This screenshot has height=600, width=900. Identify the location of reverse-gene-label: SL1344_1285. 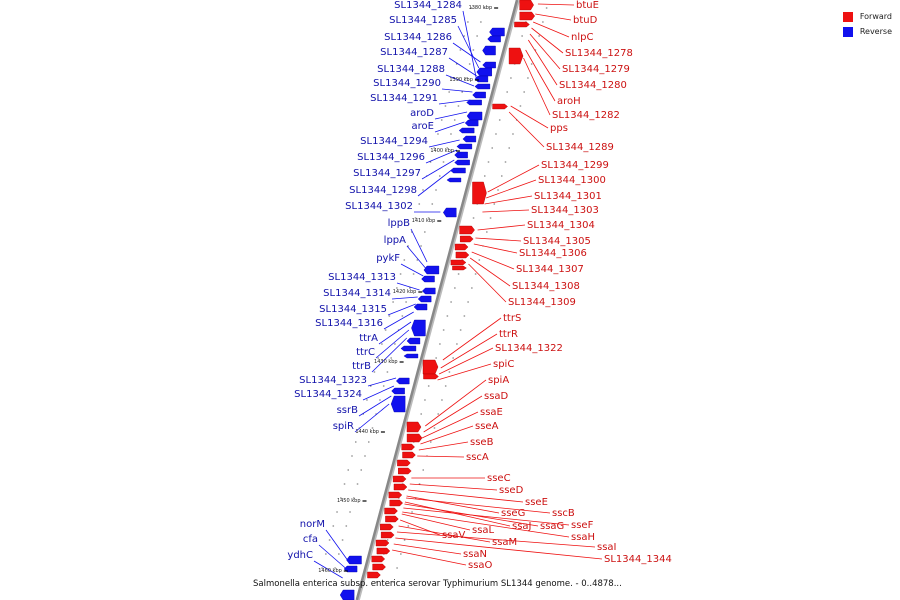
(423, 20).